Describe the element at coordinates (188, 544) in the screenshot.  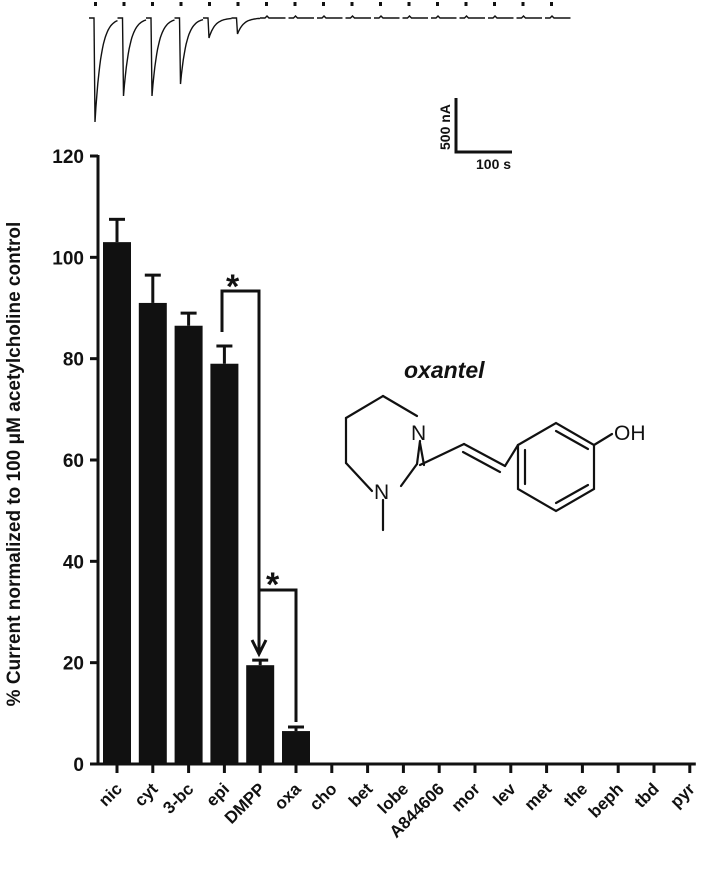
I see `bar-3-bc` at that location.